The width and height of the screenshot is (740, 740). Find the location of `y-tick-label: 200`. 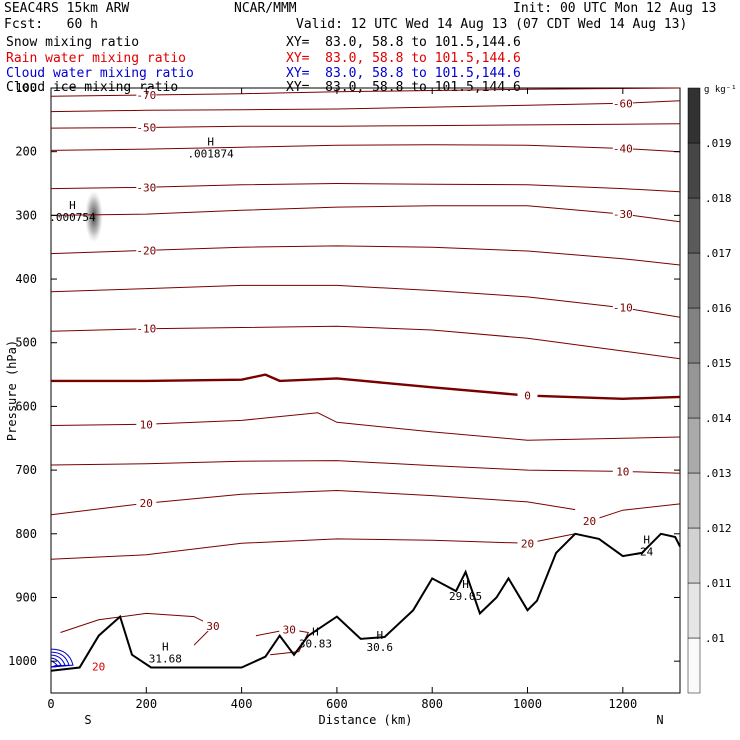

y-tick-label: 200 is located at coordinates (26, 152).